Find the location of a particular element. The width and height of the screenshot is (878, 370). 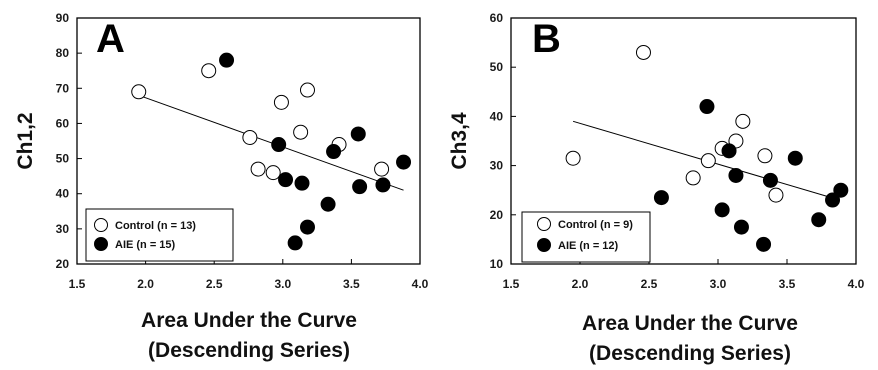

panel-b-y-tick-label: 20 is located at coordinates (497, 215).